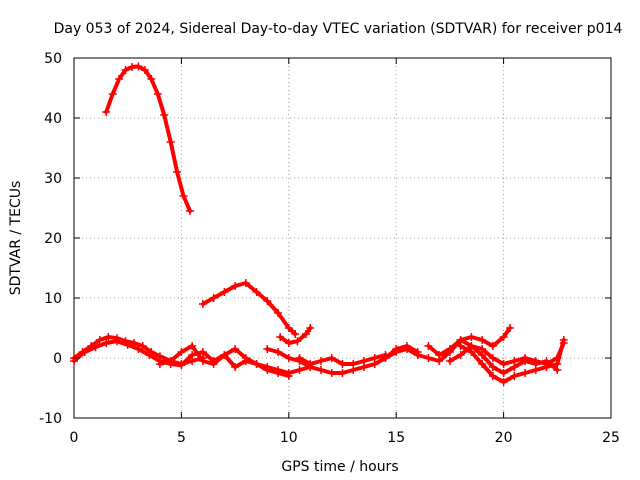  Describe the element at coordinates (148, 138) in the screenshot. I see `series-line-arc-high` at that location.